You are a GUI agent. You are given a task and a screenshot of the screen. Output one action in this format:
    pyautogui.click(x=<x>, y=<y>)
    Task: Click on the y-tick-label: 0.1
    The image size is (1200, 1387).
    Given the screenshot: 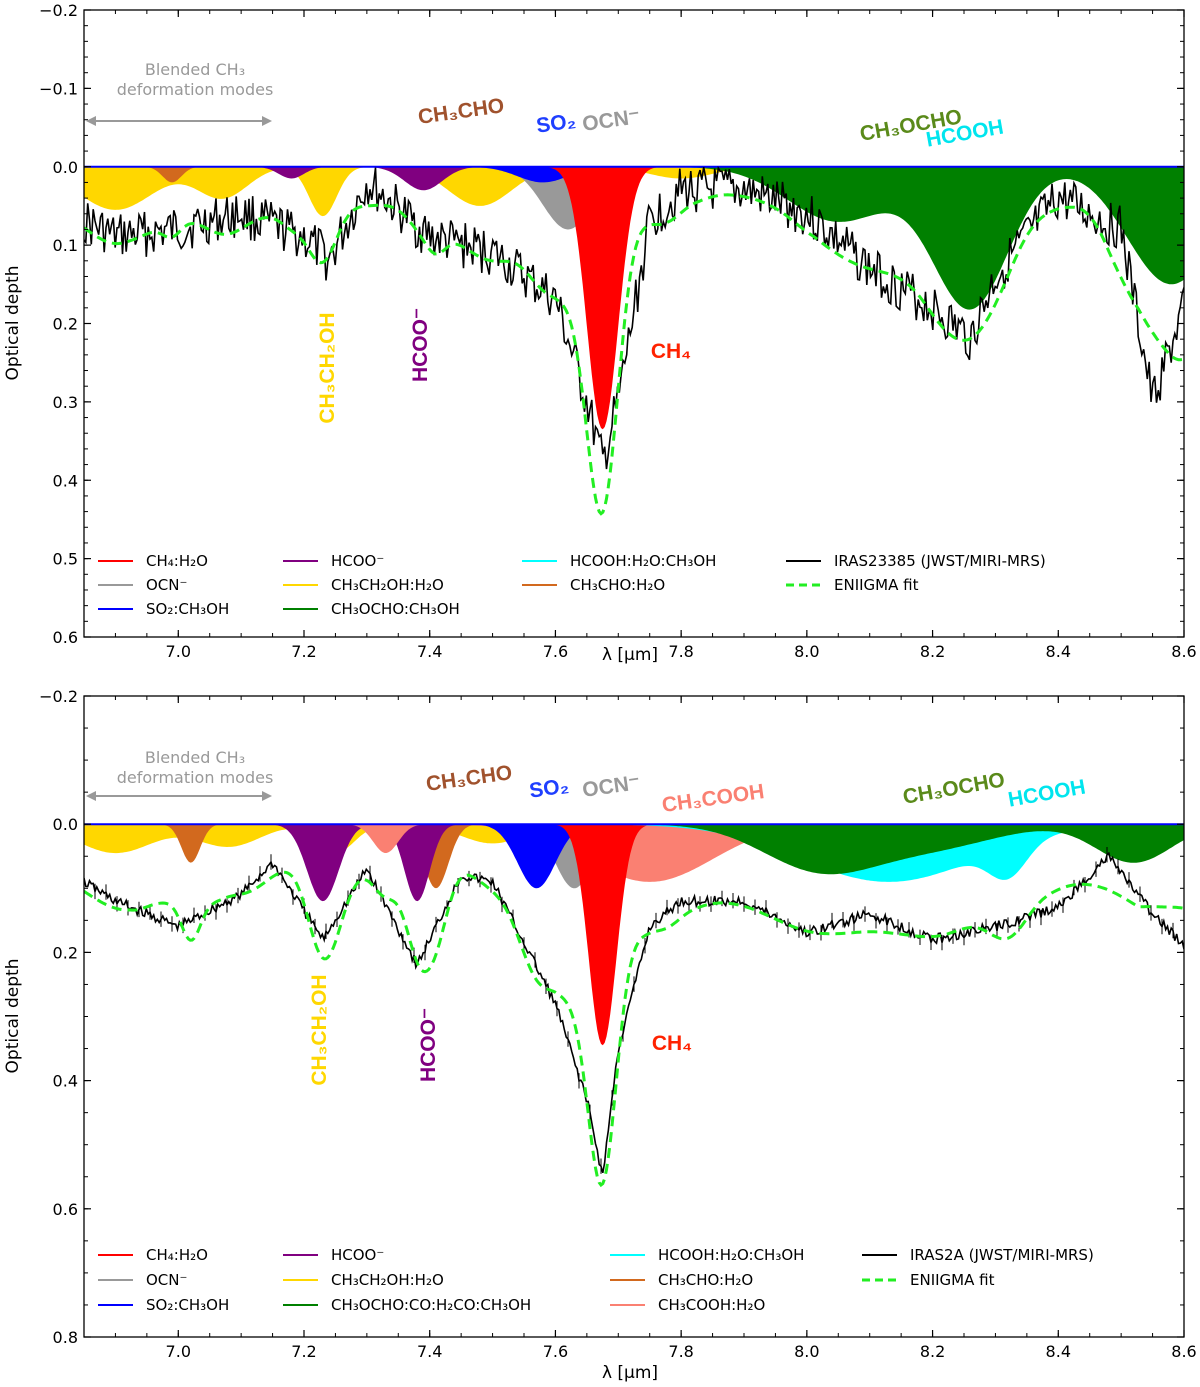 What is the action you would take?
    pyautogui.click(x=65, y=245)
    